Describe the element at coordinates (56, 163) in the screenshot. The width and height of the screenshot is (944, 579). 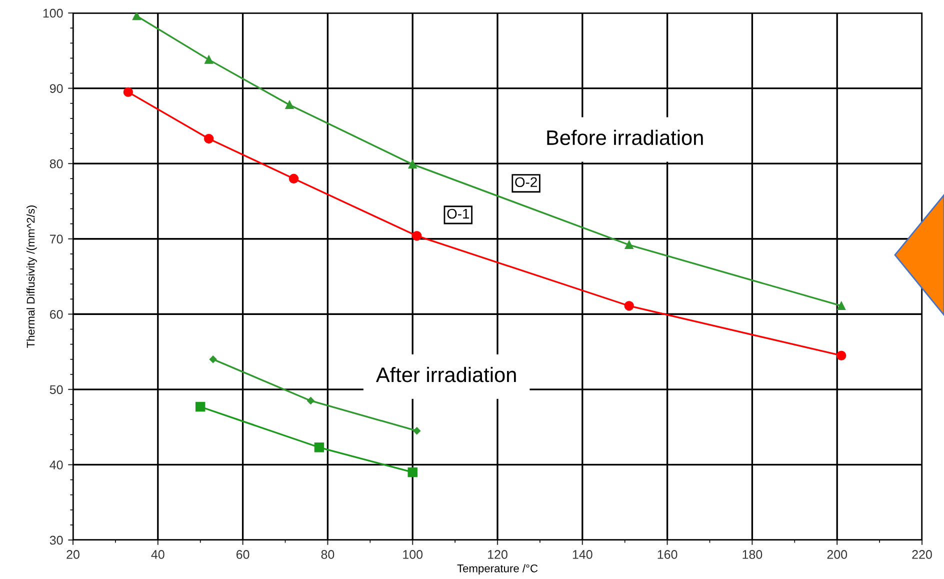
I see `y-tick-label: 80` at that location.